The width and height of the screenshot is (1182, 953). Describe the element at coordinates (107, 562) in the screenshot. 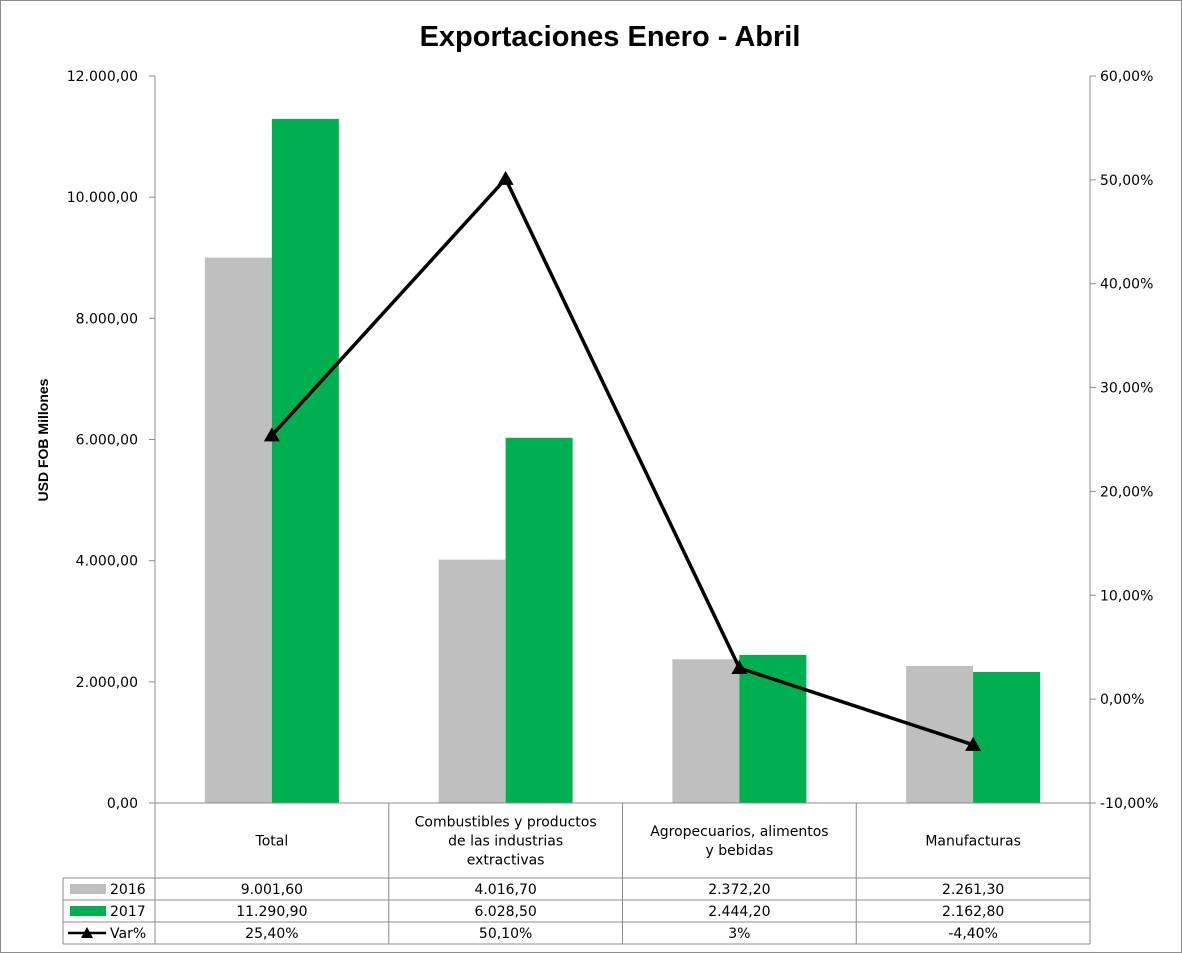

I see `y-axis-tick-label: 4.000,00` at that location.